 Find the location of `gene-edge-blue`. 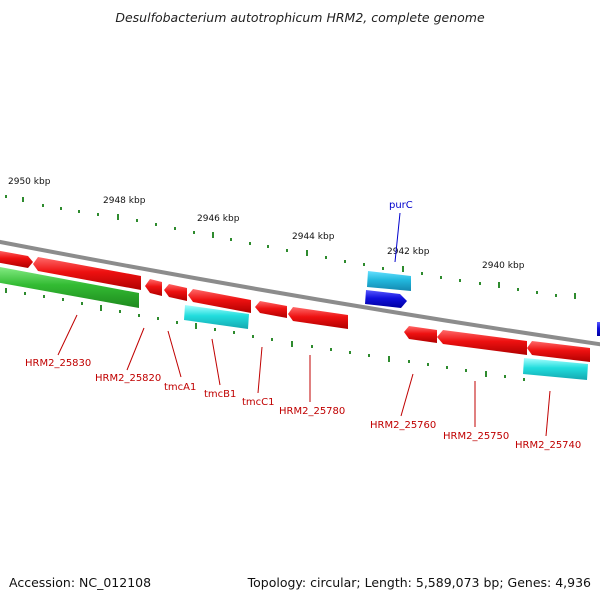

gene-edge-blue is located at coordinates (598, 329).